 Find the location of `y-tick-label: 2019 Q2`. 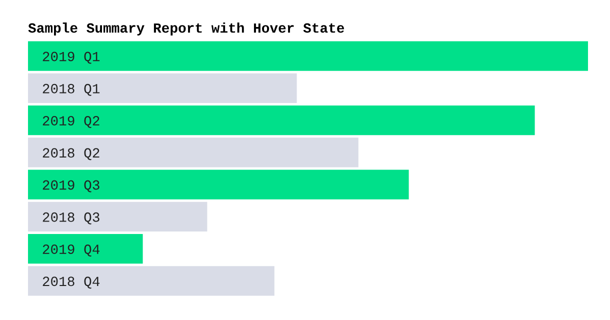

y-tick-label: 2019 Q2 is located at coordinates (71, 122).